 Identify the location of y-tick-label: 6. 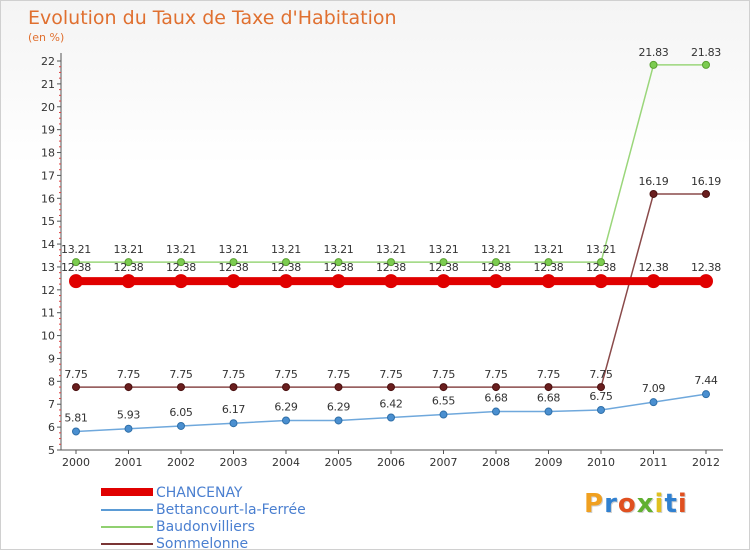
(51, 427).